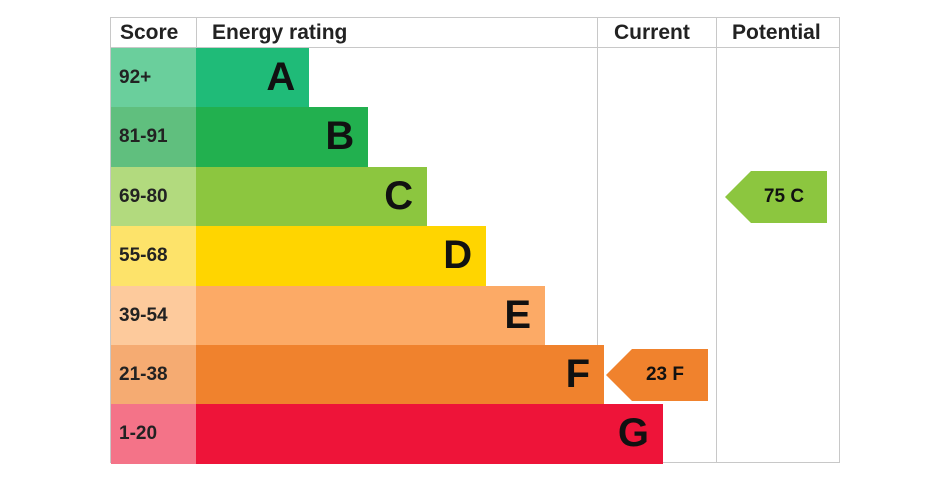 This screenshot has width=950, height=480. I want to click on band-bar-g: G, so click(430, 434).